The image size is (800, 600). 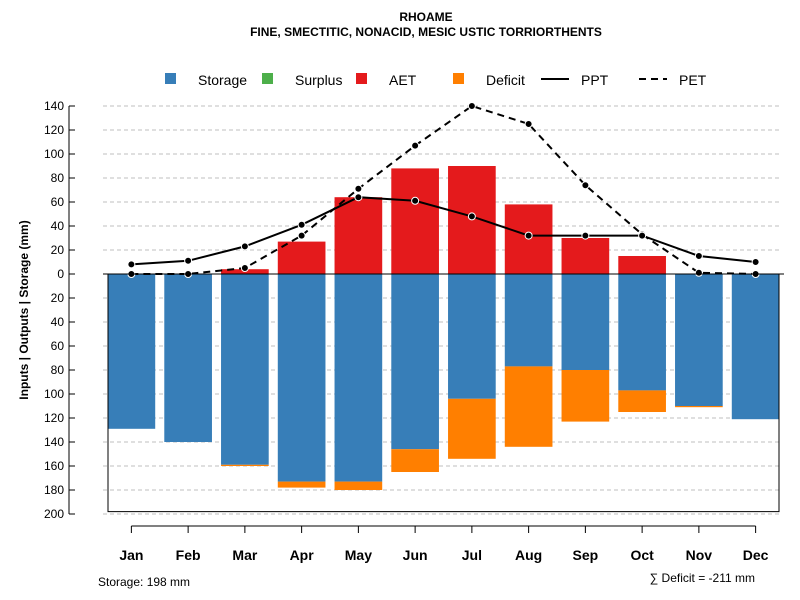 I want to click on x-tick-label: Aug, so click(x=528, y=555).